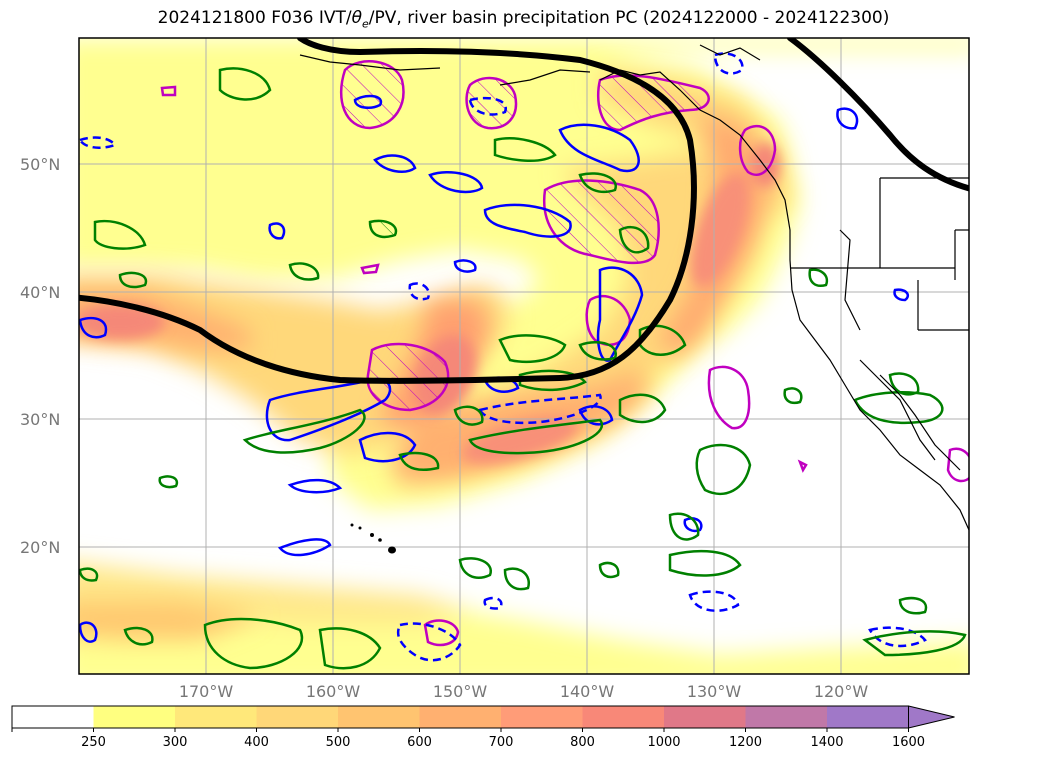 This screenshot has width=1047, height=767. What do you see at coordinates (524, 691) in the screenshot?
I see `lon-labels: 170°W 160°W 150°W 140°W 130°W 120°W` at bounding box center [524, 691].